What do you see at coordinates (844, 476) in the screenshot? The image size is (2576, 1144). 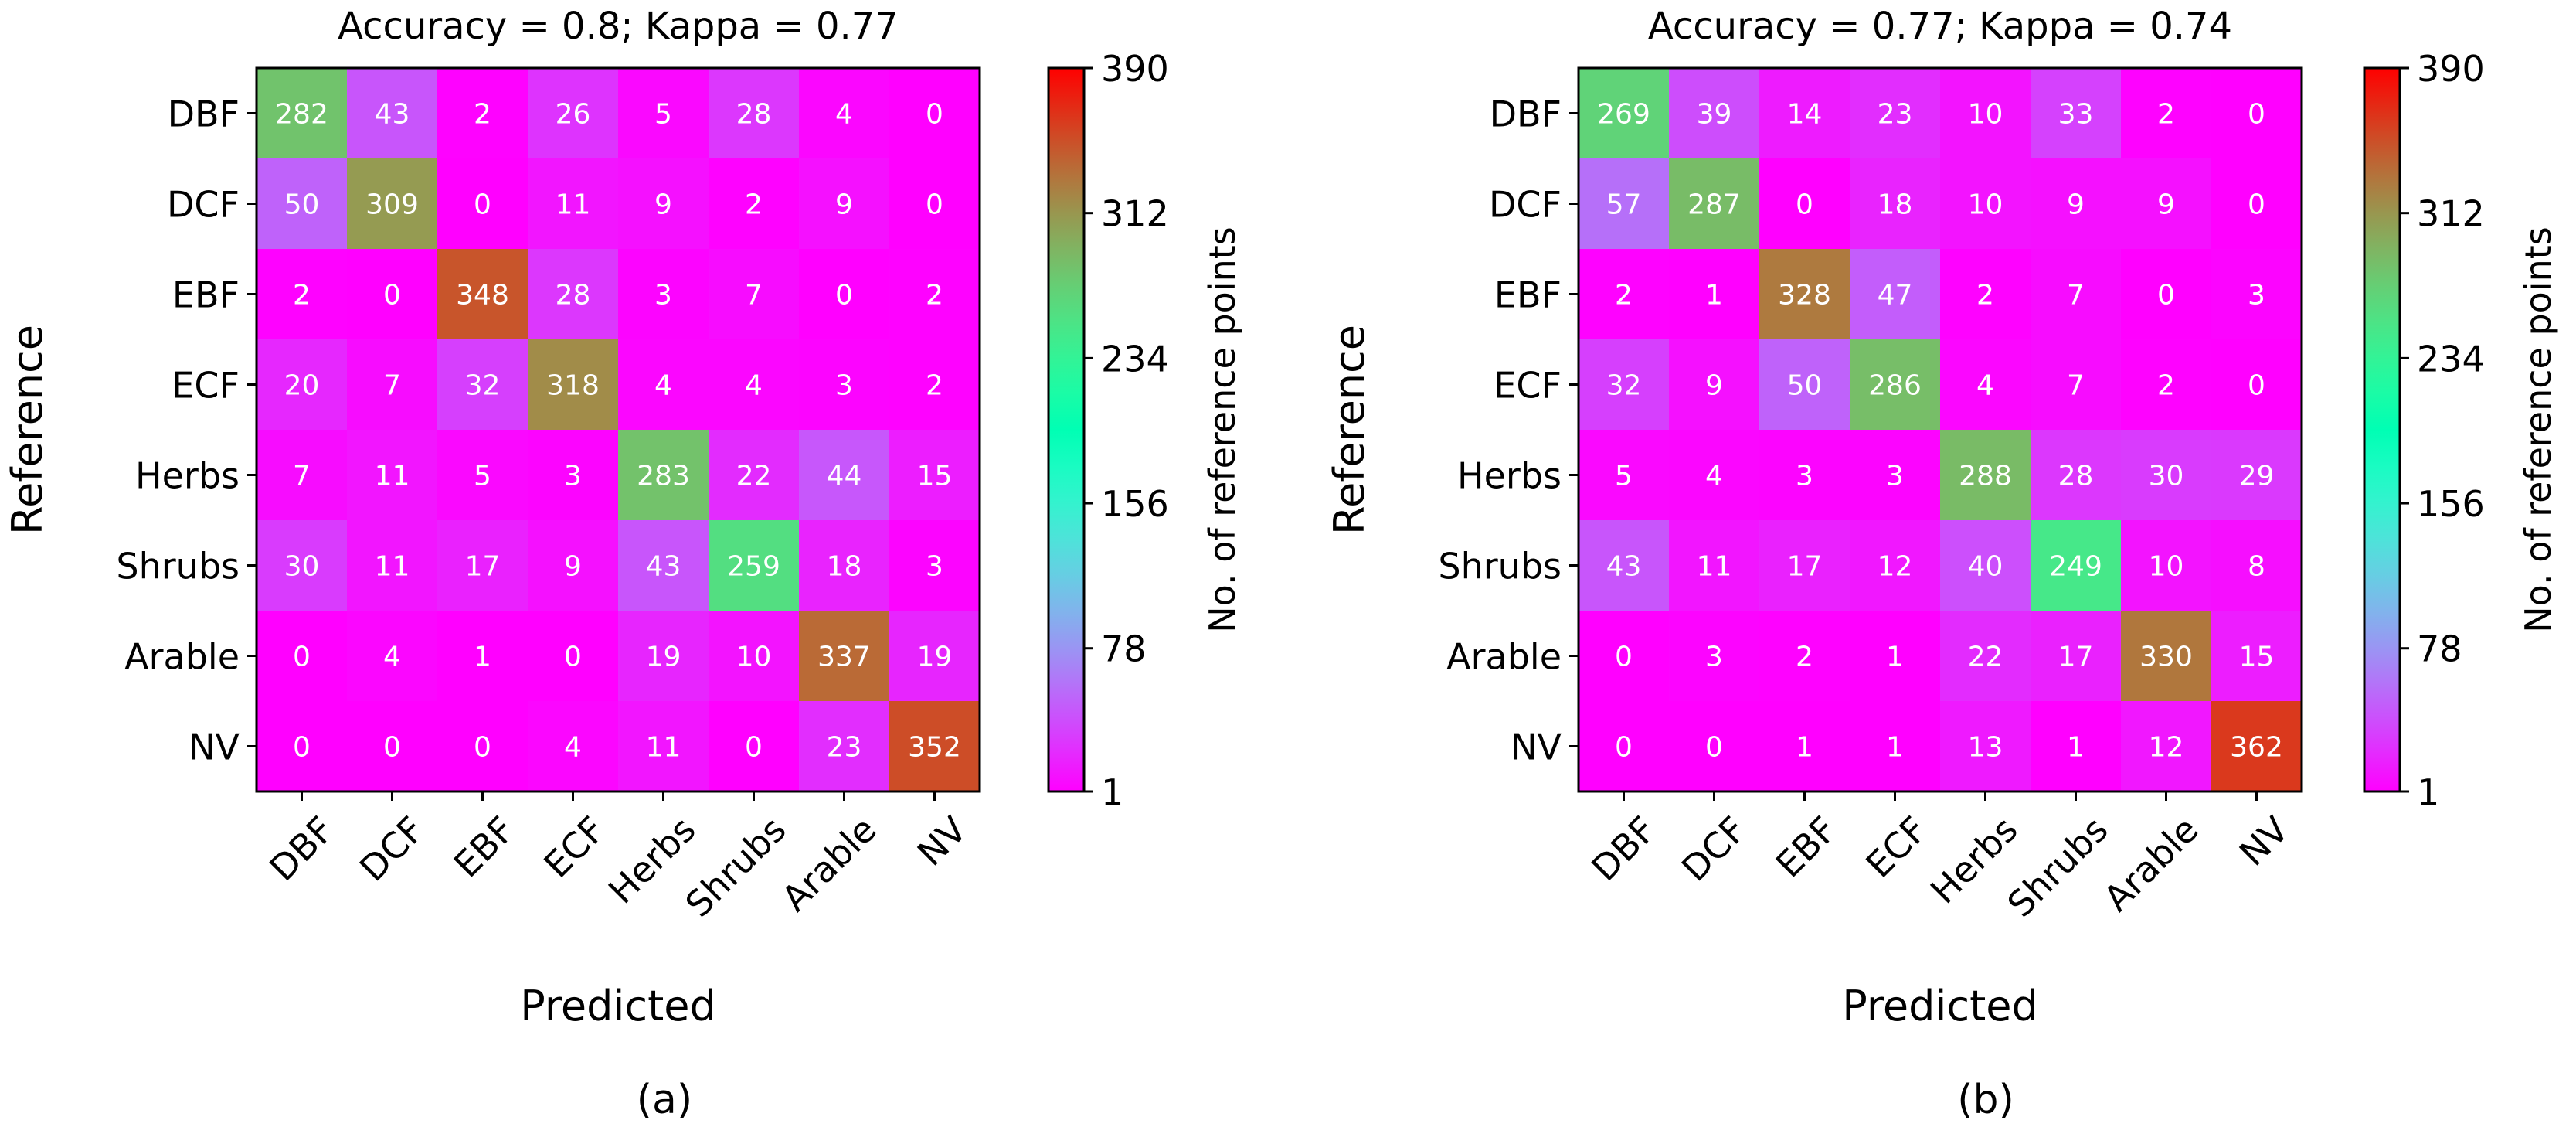 I see `cell-value-label: 44` at bounding box center [844, 476].